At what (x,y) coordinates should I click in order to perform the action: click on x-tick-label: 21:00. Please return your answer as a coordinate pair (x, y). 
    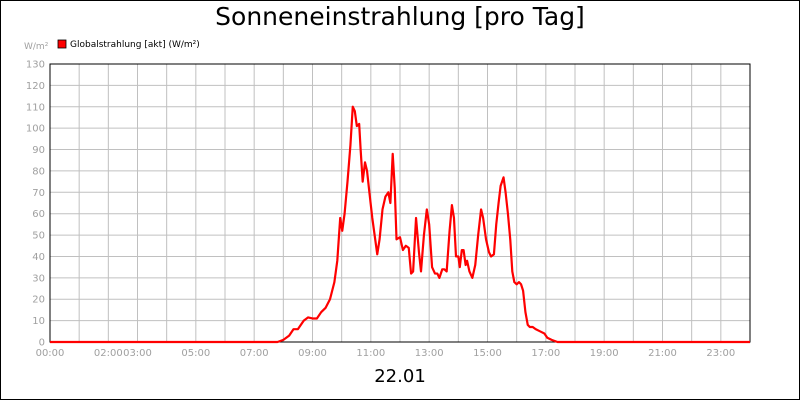
    Looking at the image, I should click on (662, 353).